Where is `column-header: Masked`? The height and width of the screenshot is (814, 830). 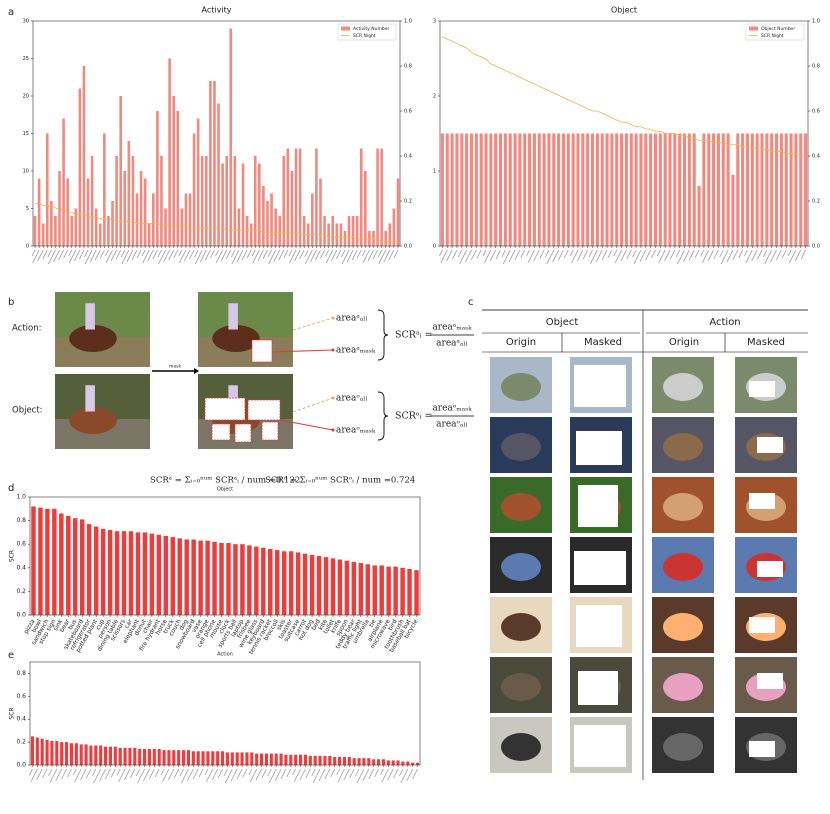
column-header: Masked is located at coordinates (603, 342).